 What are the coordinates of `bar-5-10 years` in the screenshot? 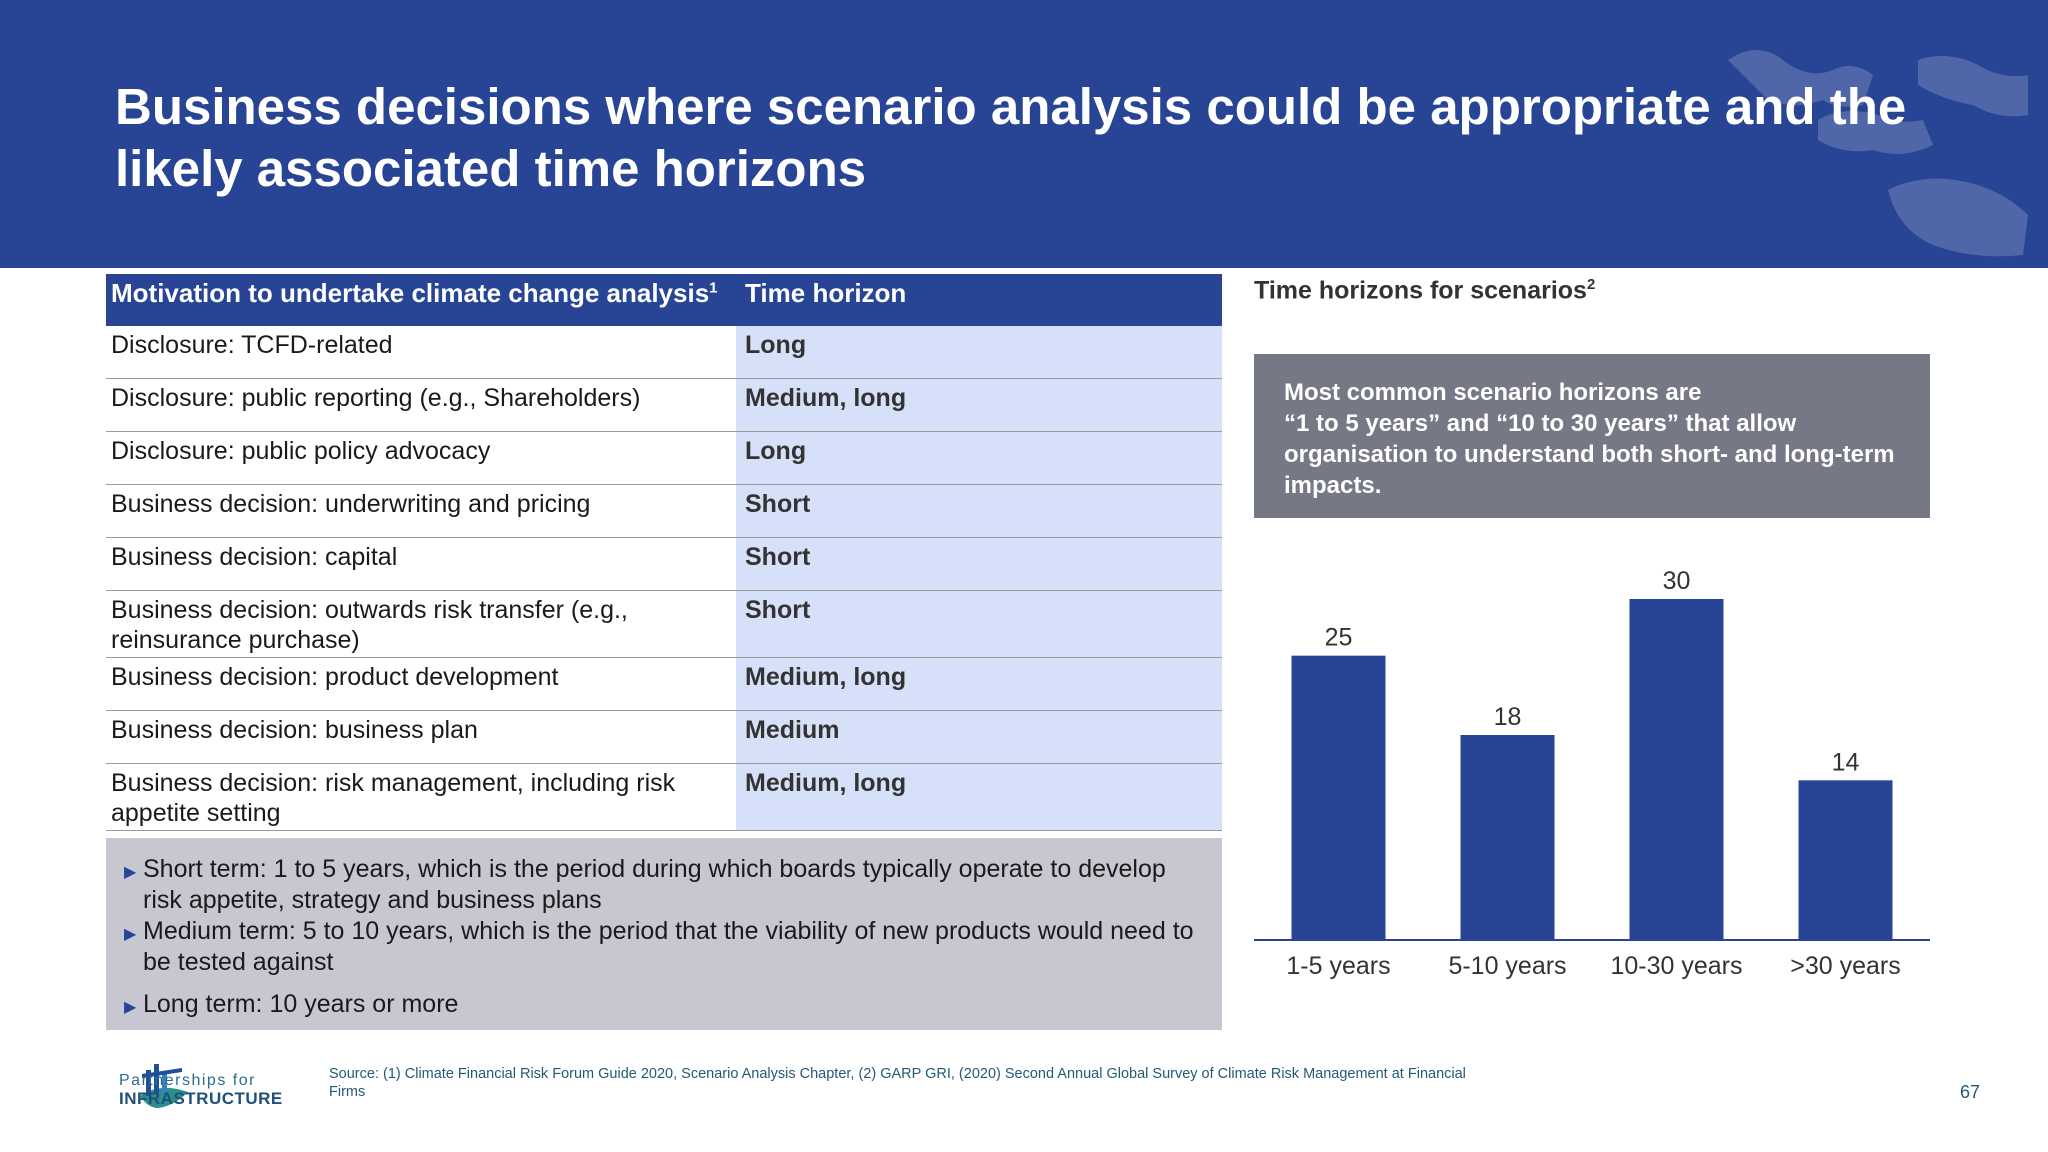 It's located at (1507, 837).